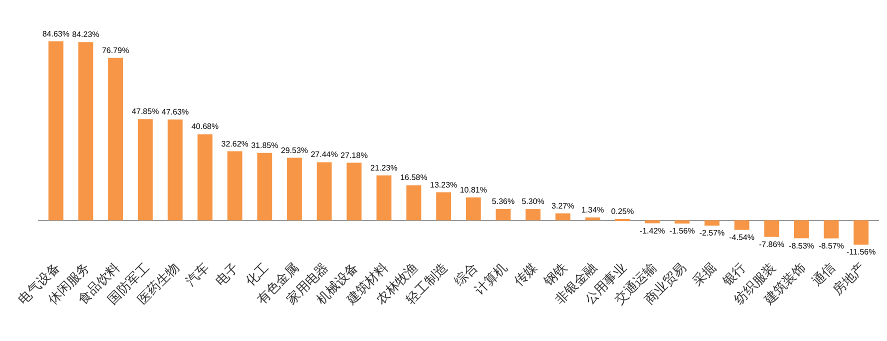  Describe the element at coordinates (592, 209) in the screenshot. I see `data-label: 1.34%` at that location.